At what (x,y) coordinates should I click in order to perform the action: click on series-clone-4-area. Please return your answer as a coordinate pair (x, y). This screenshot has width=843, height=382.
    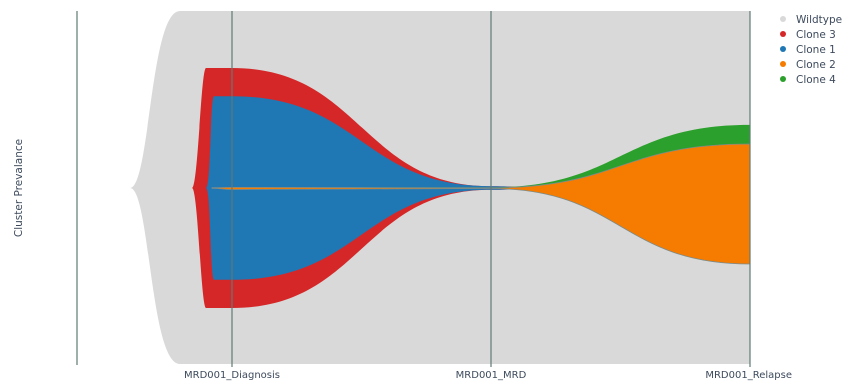
    Looking at the image, I should click on (481, 156).